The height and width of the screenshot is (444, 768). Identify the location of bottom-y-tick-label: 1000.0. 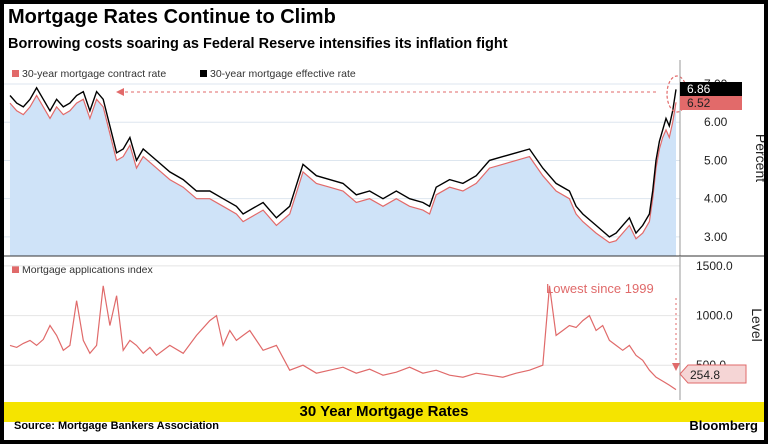
(714, 316).